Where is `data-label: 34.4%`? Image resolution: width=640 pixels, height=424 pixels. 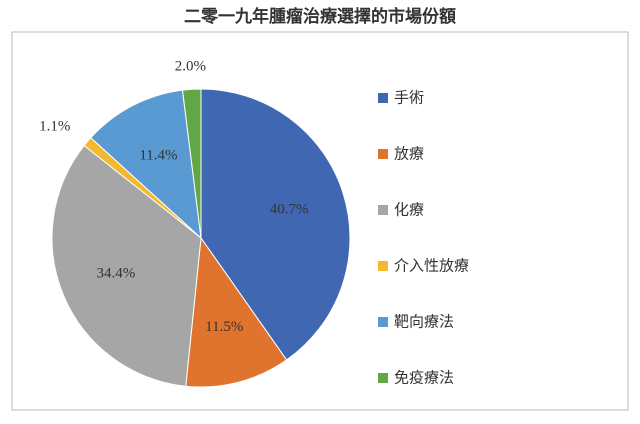
data-label: 34.4% is located at coordinates (116, 273).